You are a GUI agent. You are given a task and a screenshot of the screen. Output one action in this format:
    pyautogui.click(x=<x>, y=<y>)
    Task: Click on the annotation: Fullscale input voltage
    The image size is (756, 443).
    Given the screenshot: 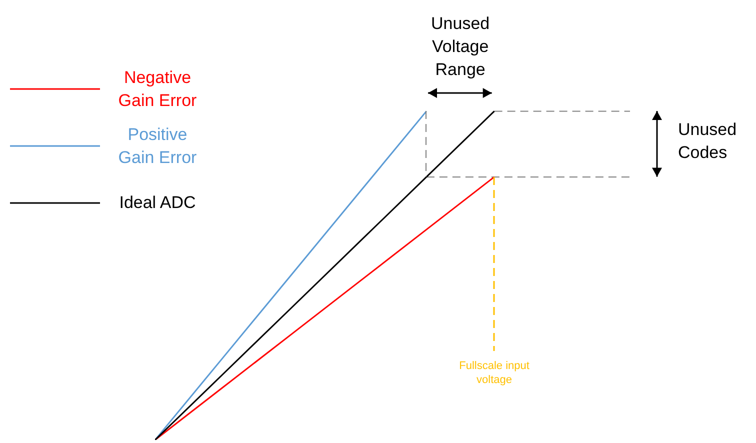 What is the action you would take?
    pyautogui.click(x=494, y=373)
    